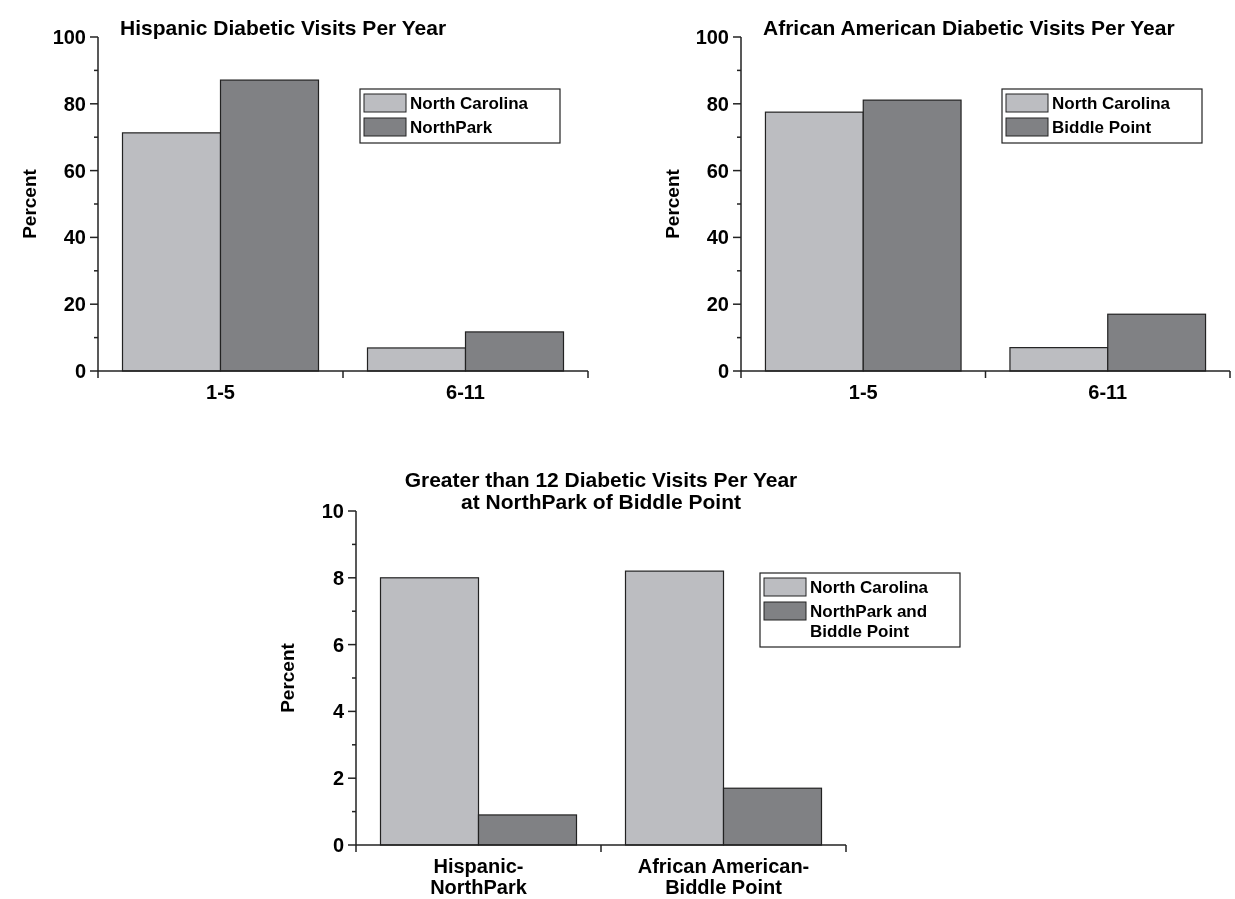 This screenshot has width=1235, height=899. Describe the element at coordinates (338, 644) in the screenshot. I see `y-tick-label: 6` at that location.